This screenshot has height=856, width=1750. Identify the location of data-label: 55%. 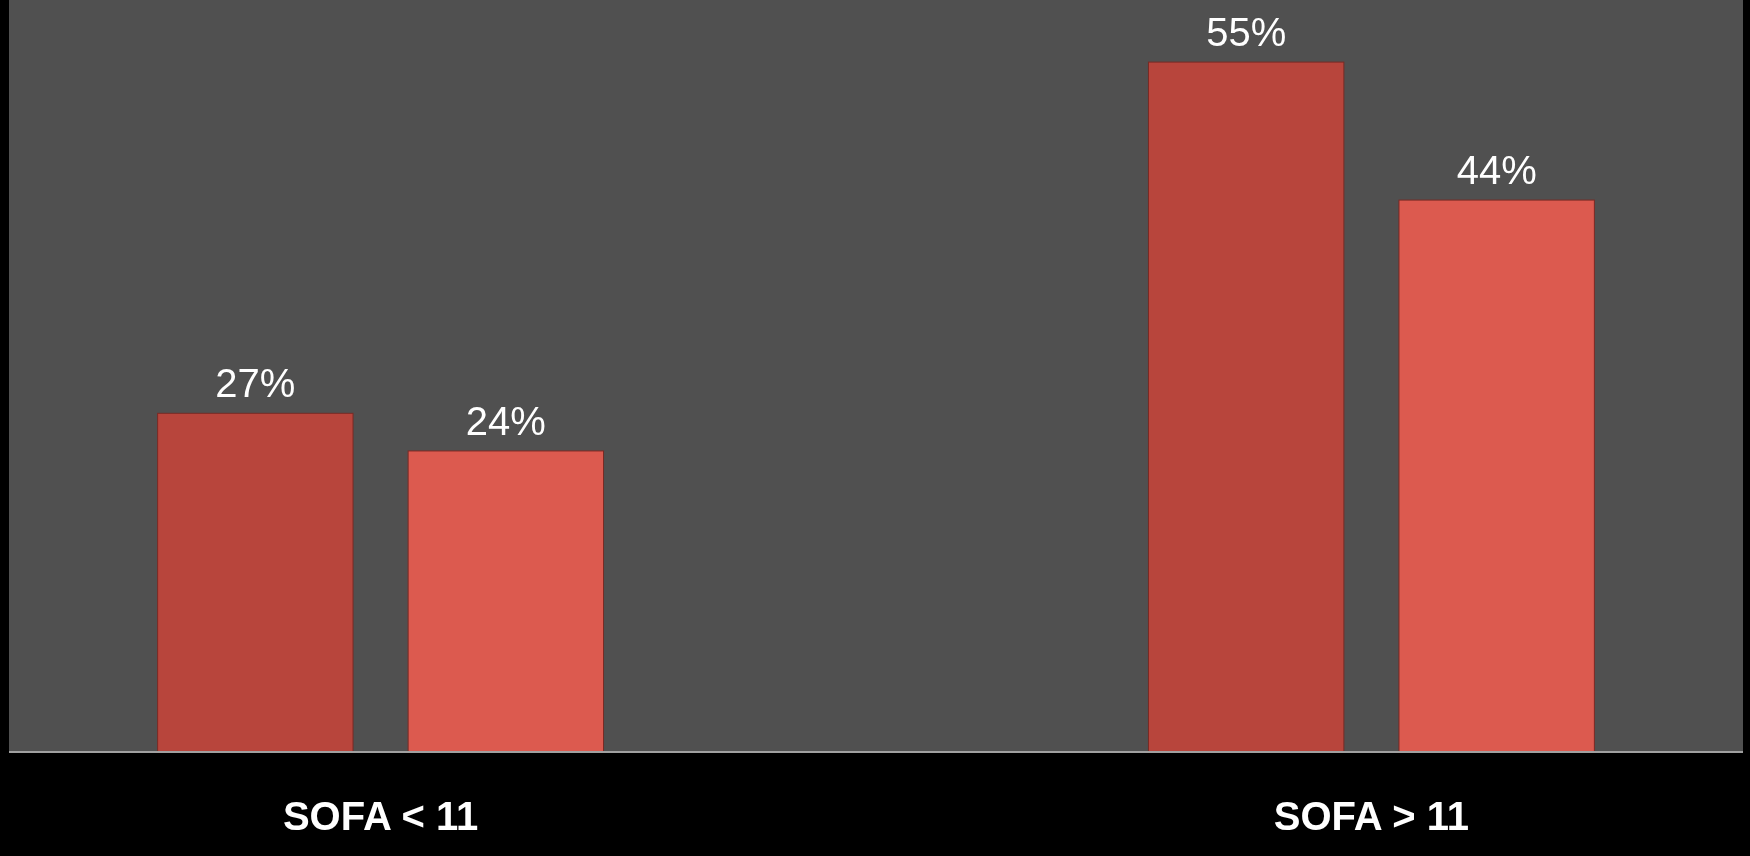
(1246, 32).